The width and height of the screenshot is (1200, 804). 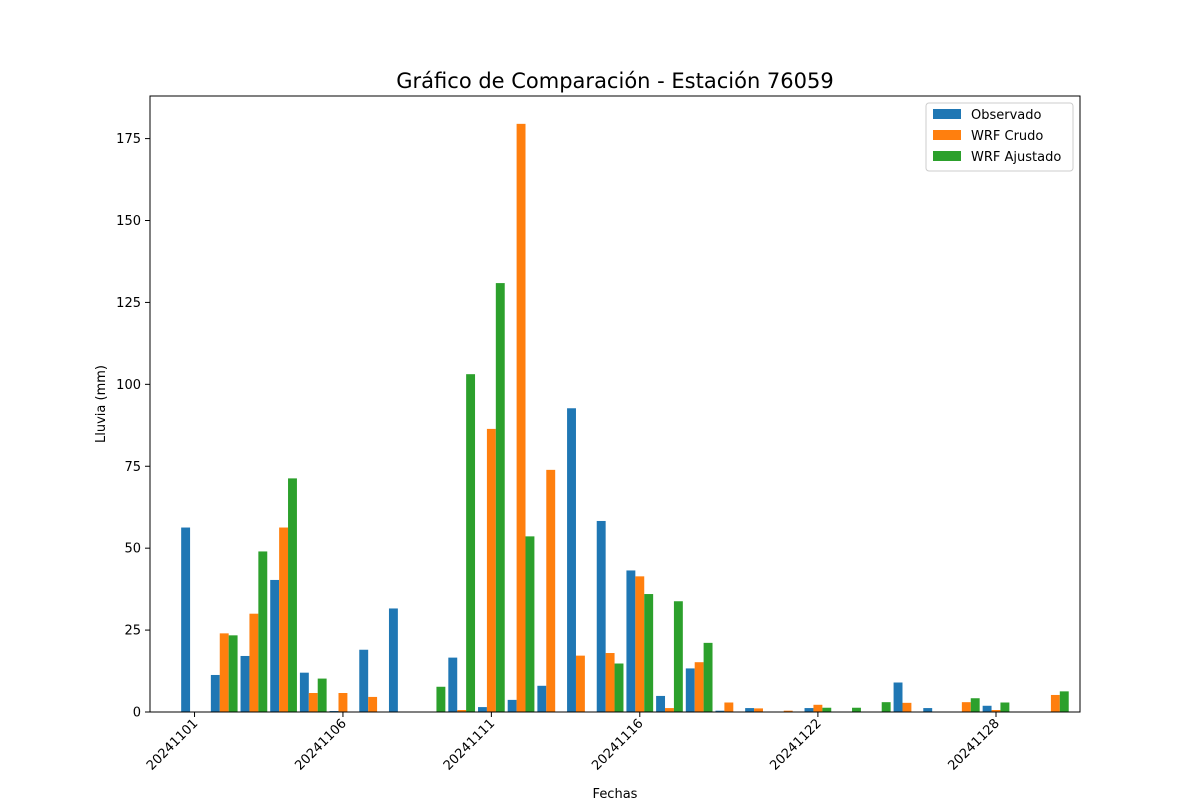 What do you see at coordinates (795, 744) in the screenshot?
I see `x-tick-label-20241122: 20241122` at bounding box center [795, 744].